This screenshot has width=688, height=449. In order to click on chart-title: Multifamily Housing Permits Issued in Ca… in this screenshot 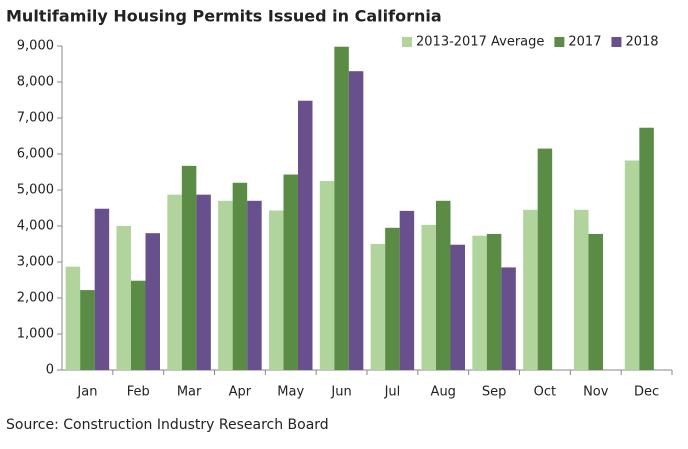, I will do `click(224, 16)`.